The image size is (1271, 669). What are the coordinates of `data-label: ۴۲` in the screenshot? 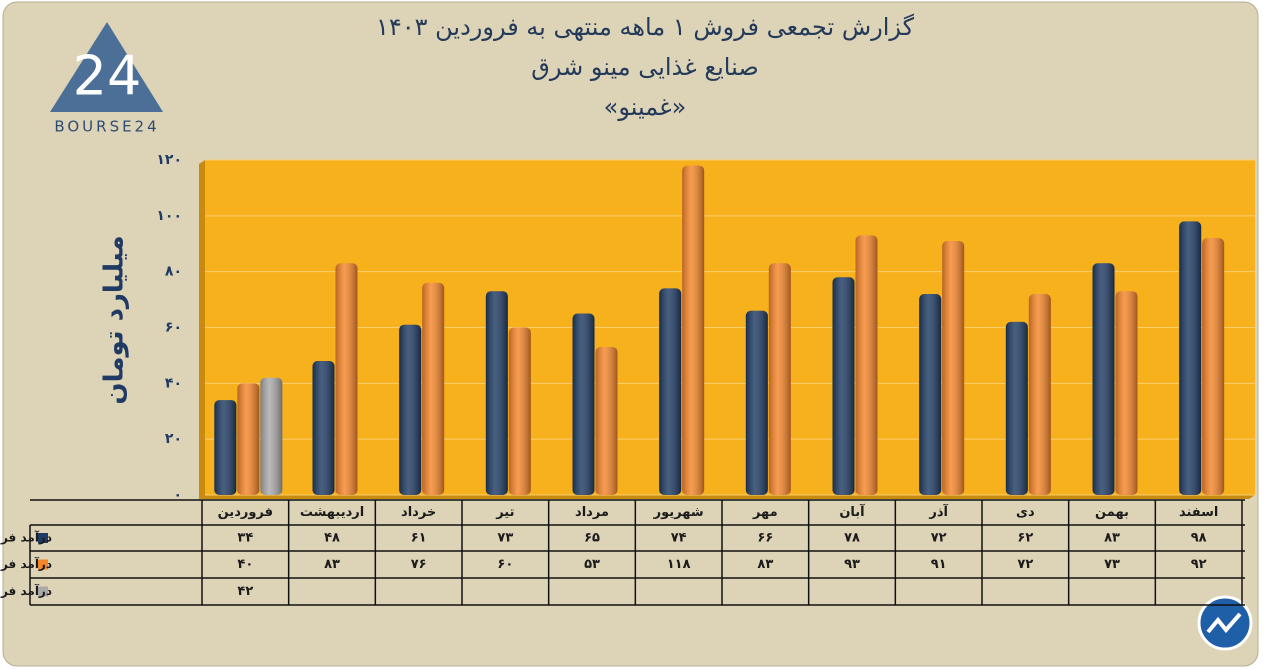 It's located at (245, 591).